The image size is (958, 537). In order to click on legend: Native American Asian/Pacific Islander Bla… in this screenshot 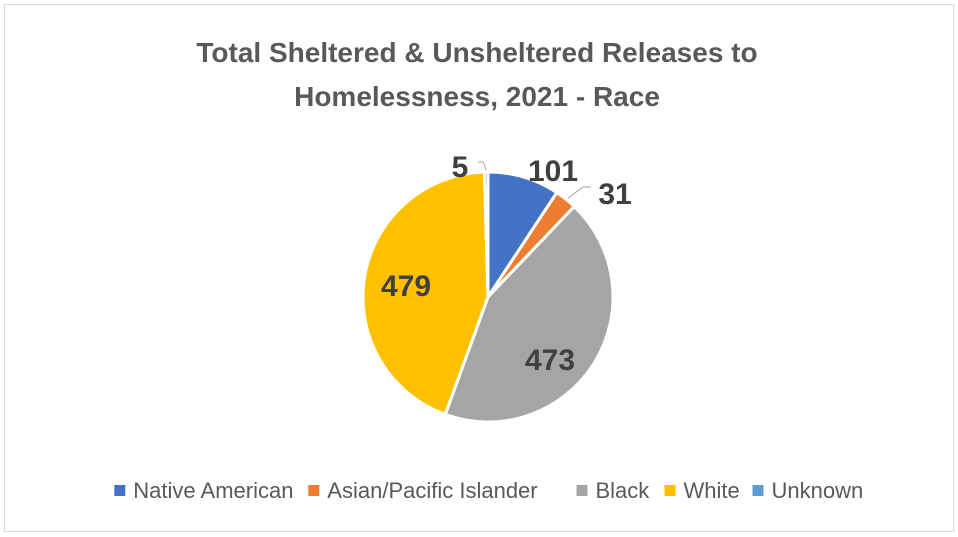, I will do `click(488, 490)`.